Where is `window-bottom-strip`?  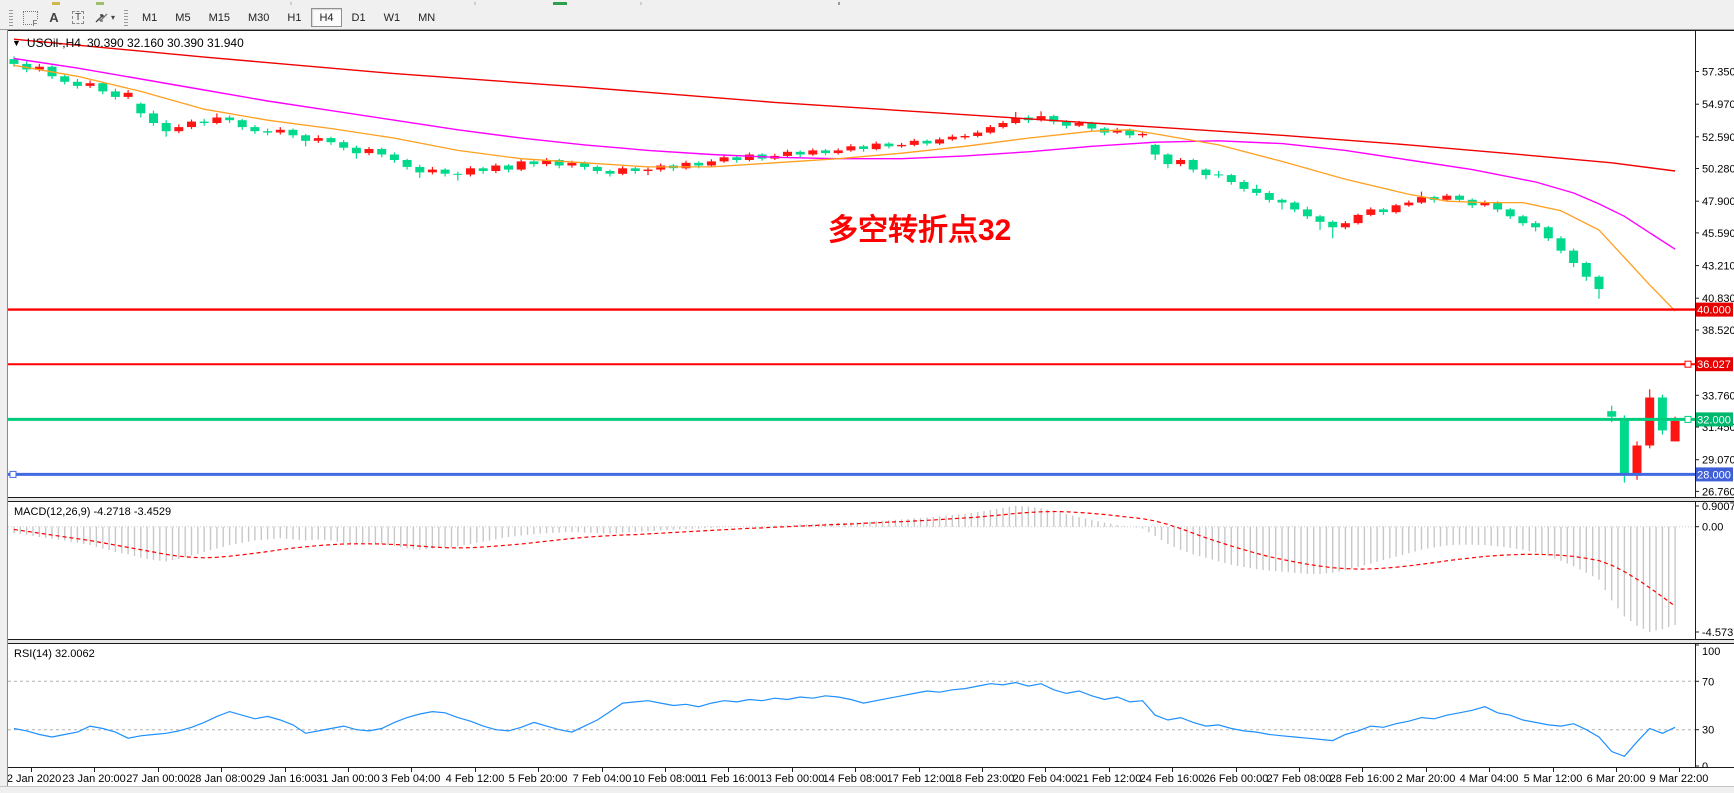
window-bottom-strip is located at coordinates (867, 789).